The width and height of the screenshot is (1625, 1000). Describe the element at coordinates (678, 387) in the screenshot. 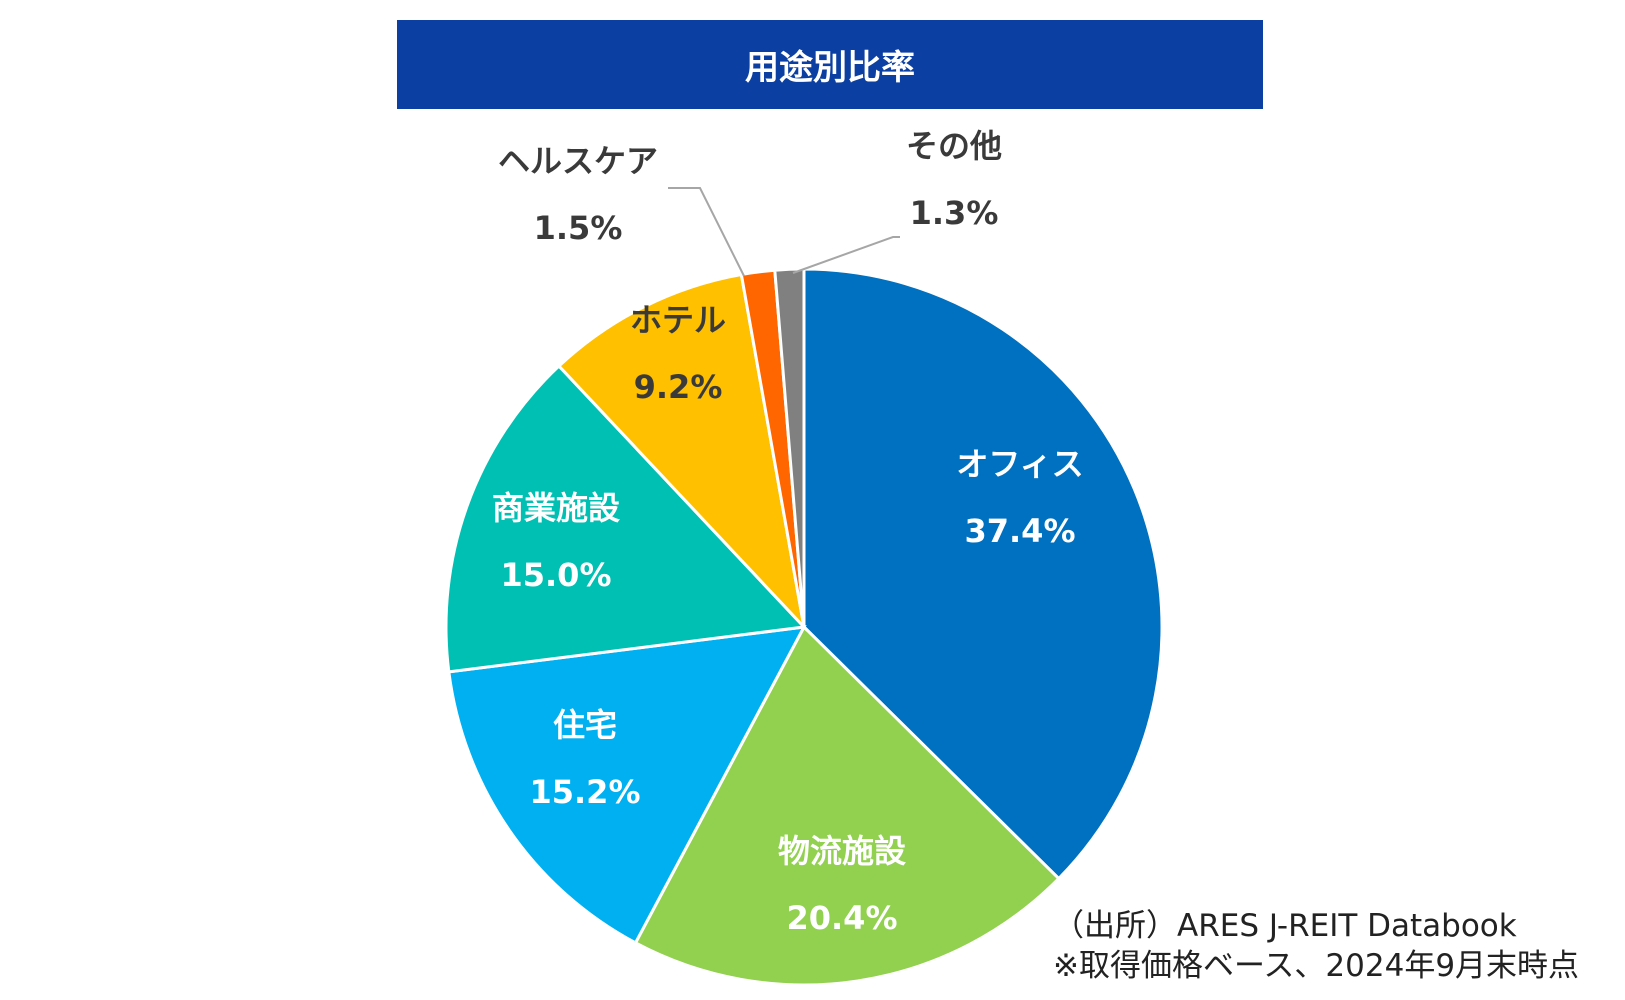

I see `value-label-5: 9.2%` at that location.